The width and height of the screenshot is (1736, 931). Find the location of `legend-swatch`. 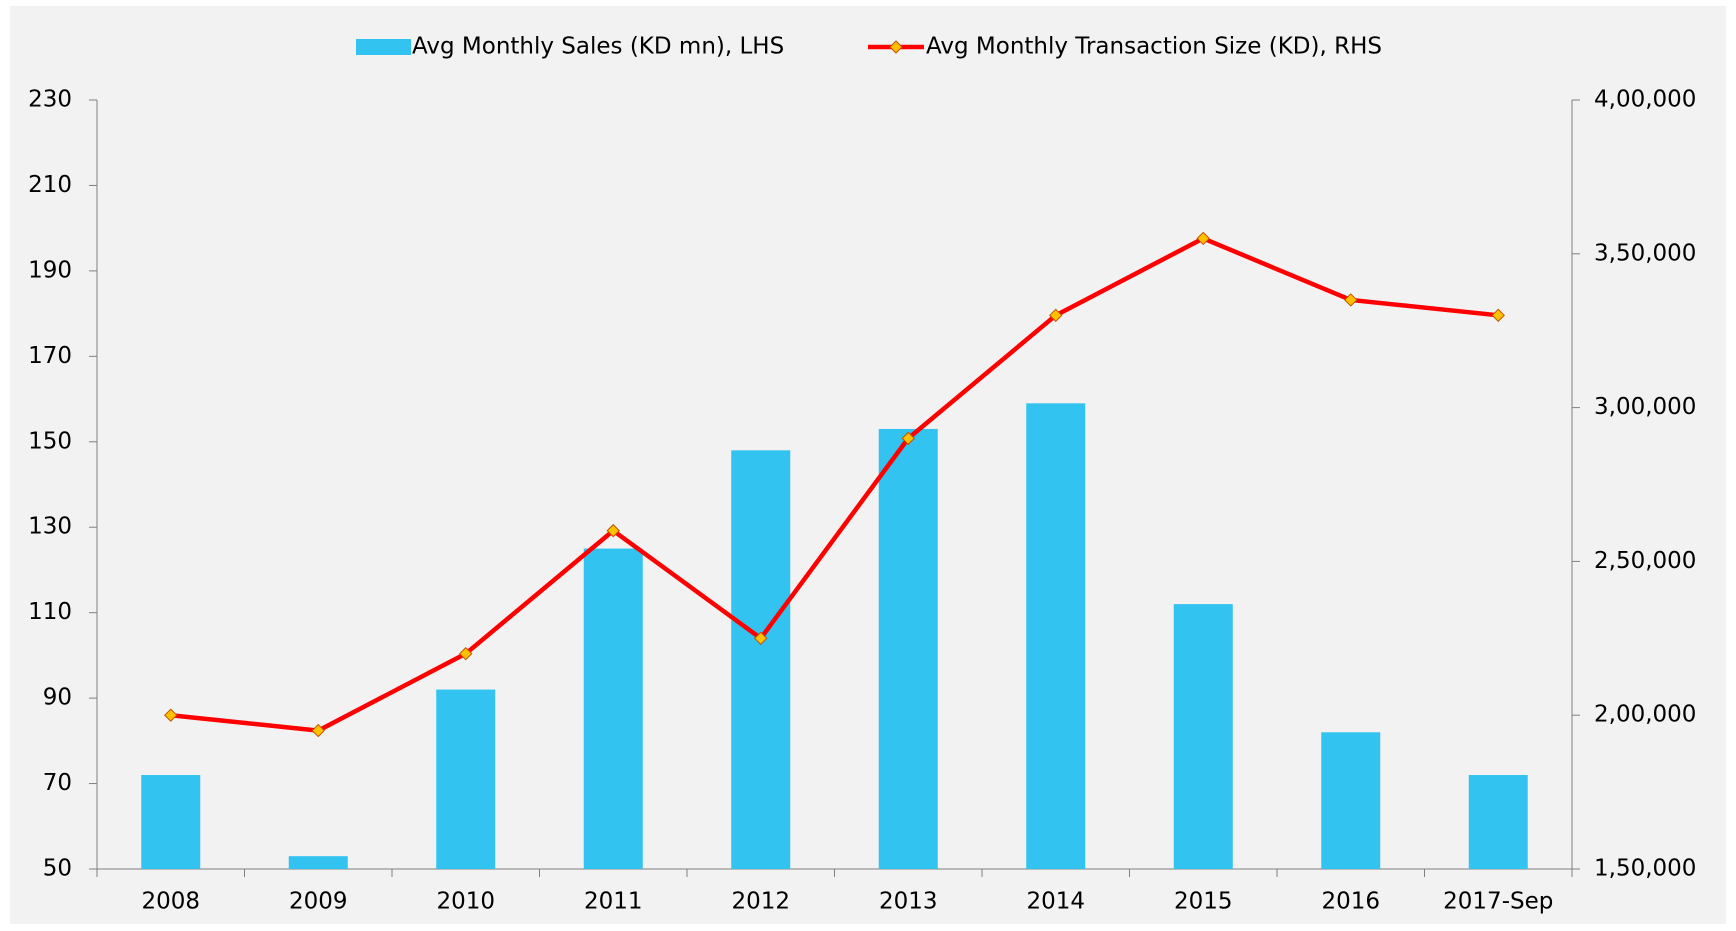

legend-swatch is located at coordinates (383, 47).